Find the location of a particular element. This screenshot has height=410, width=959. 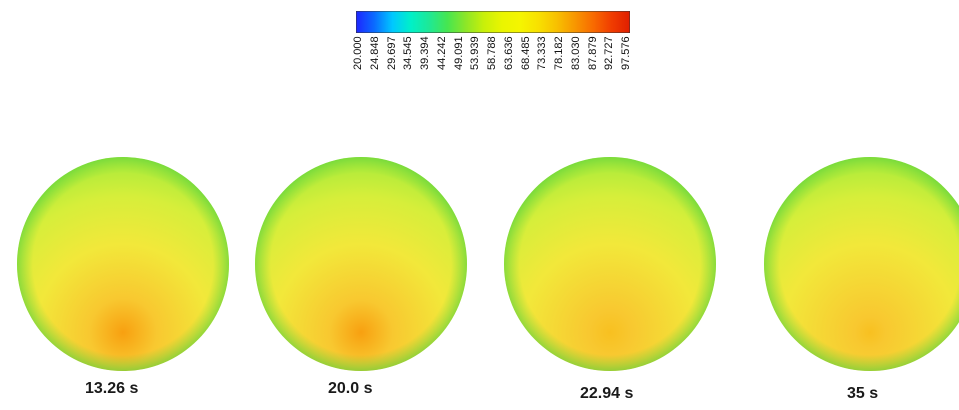

colorbar-tick-label: 24.848 is located at coordinates (374, 53).